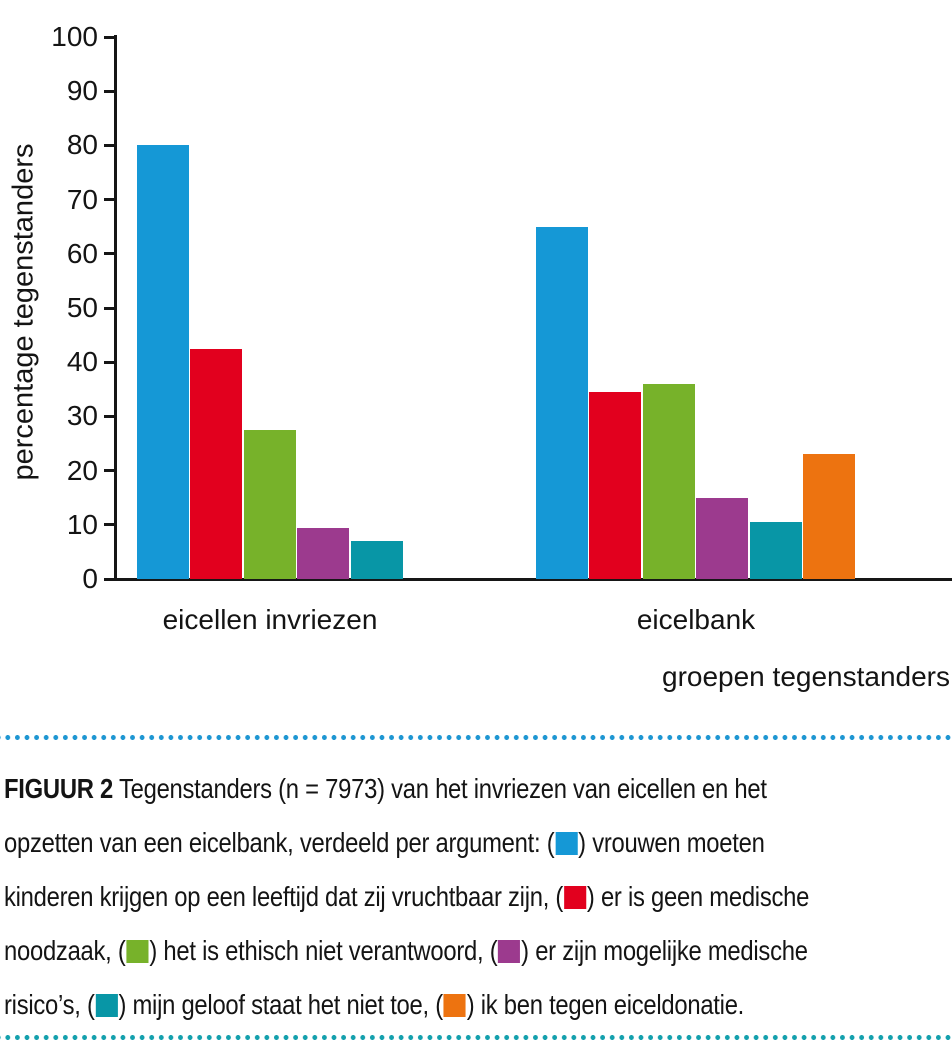 This screenshot has height=1050, width=952. What do you see at coordinates (90, 578) in the screenshot?
I see `y-tick-label: 0` at bounding box center [90, 578].